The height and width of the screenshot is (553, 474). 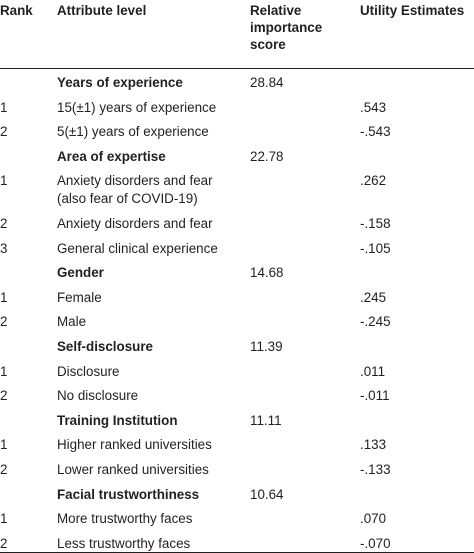 What do you see at coordinates (105, 346) in the screenshot?
I see `attribute-name: Self-disclosure` at bounding box center [105, 346].